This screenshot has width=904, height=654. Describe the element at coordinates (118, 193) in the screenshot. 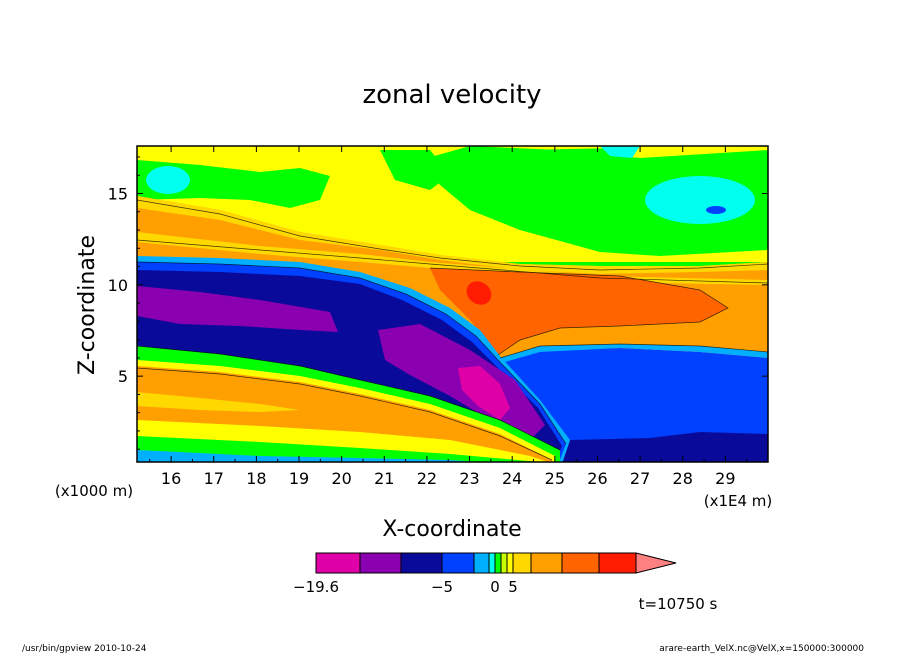

I see `y-tick-label: 15` at that location.